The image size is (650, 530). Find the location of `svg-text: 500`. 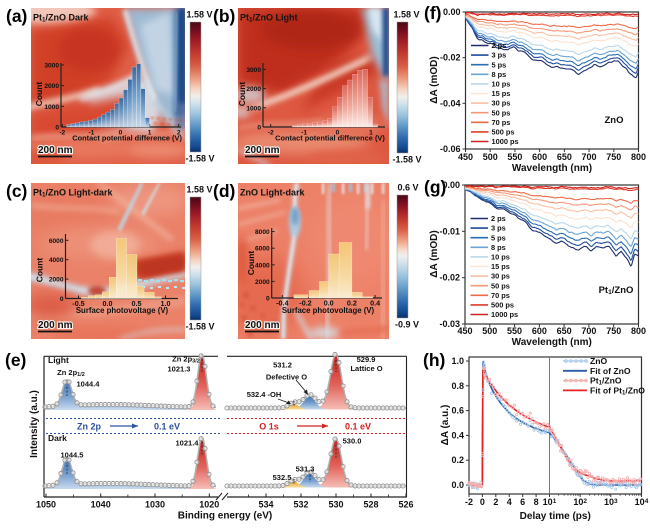

svg-text: 500 is located at coordinates (490, 157).